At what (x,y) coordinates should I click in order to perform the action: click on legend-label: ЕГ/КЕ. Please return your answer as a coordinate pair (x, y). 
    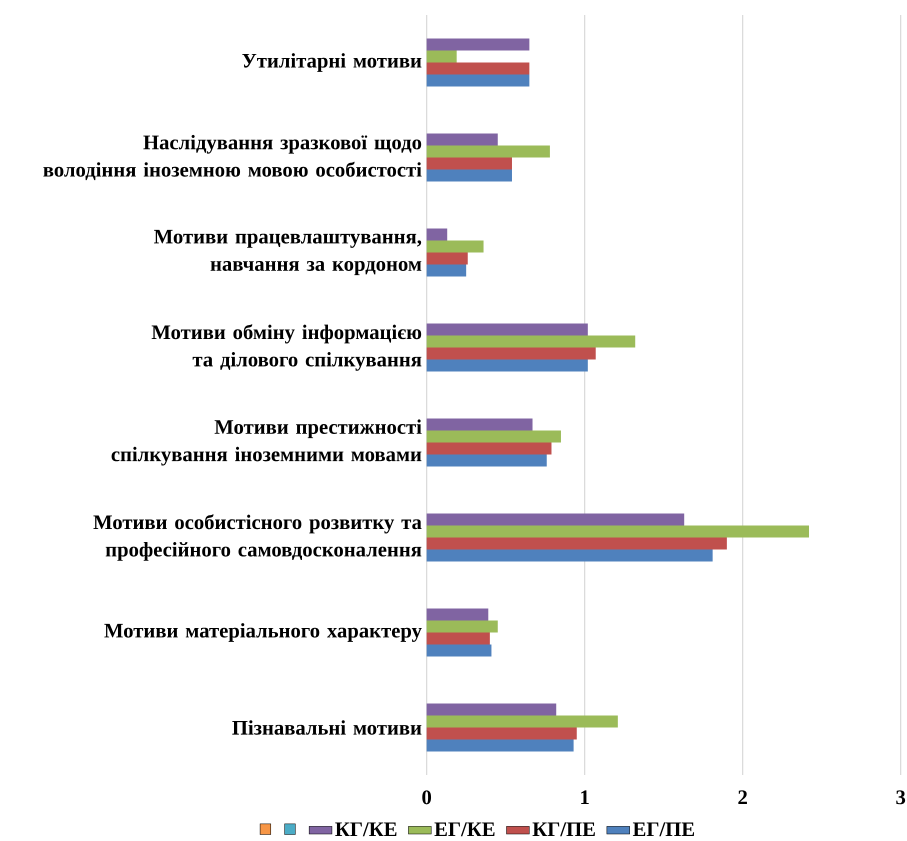
    Looking at the image, I should click on (464, 829).